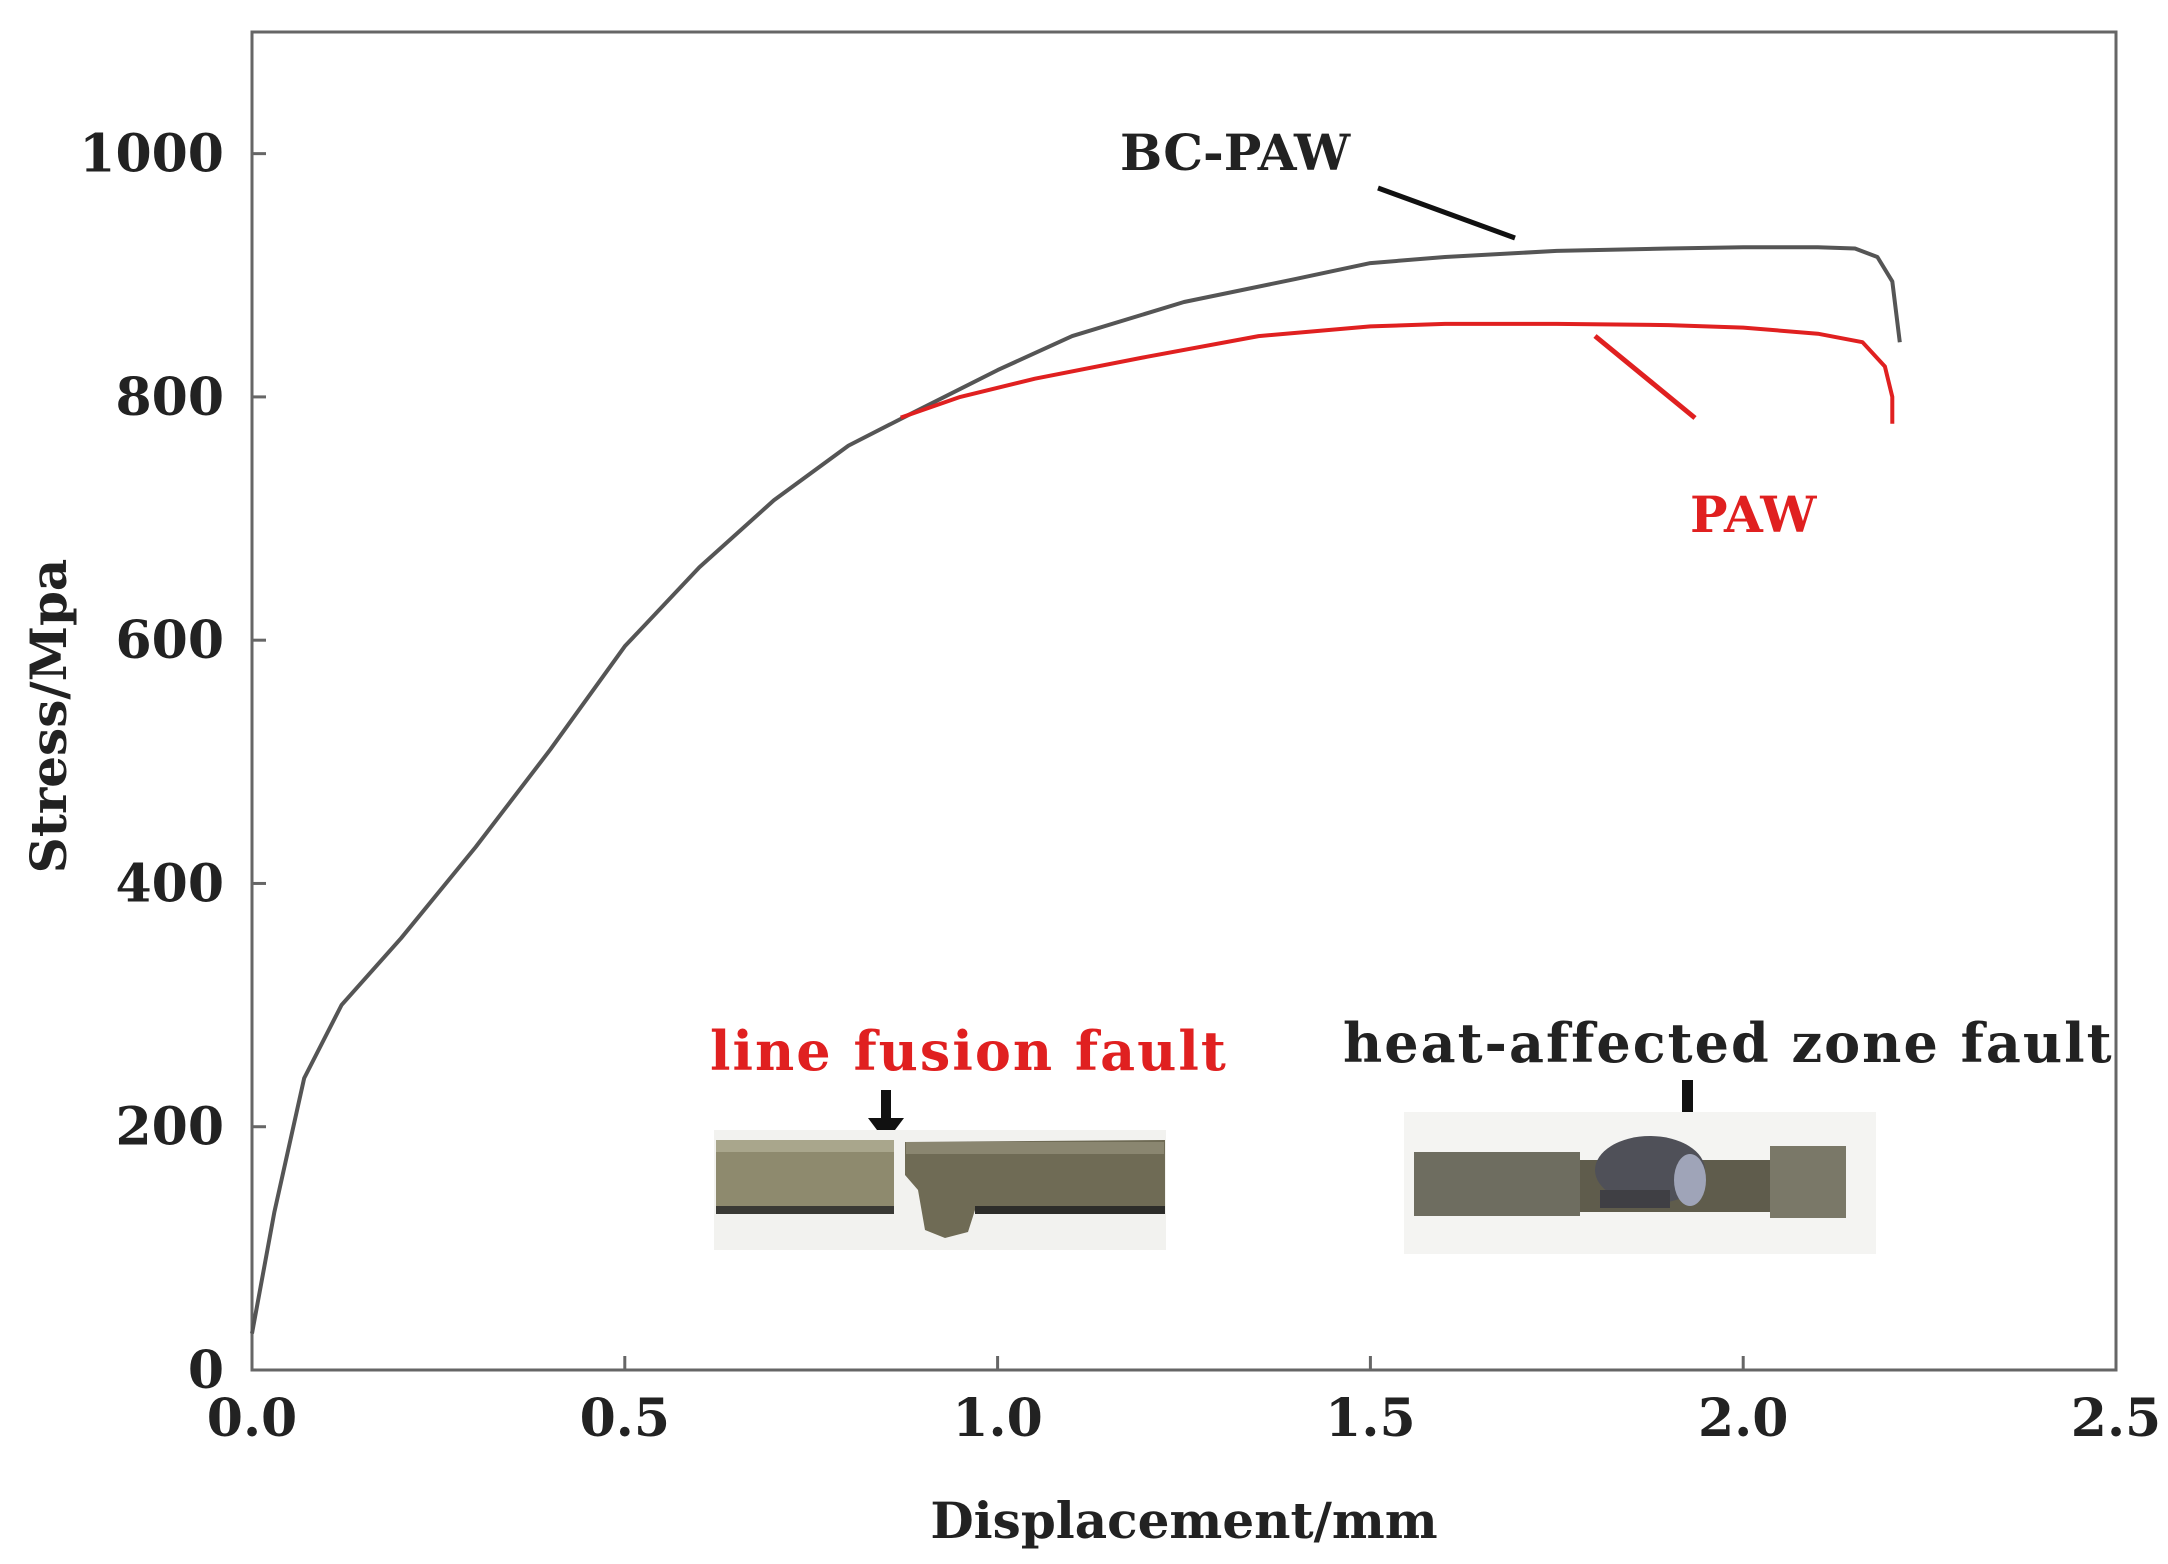 The width and height of the screenshot is (2168, 1564). Describe the element at coordinates (1645, 377) in the screenshot. I see `paw-leader-line` at that location.